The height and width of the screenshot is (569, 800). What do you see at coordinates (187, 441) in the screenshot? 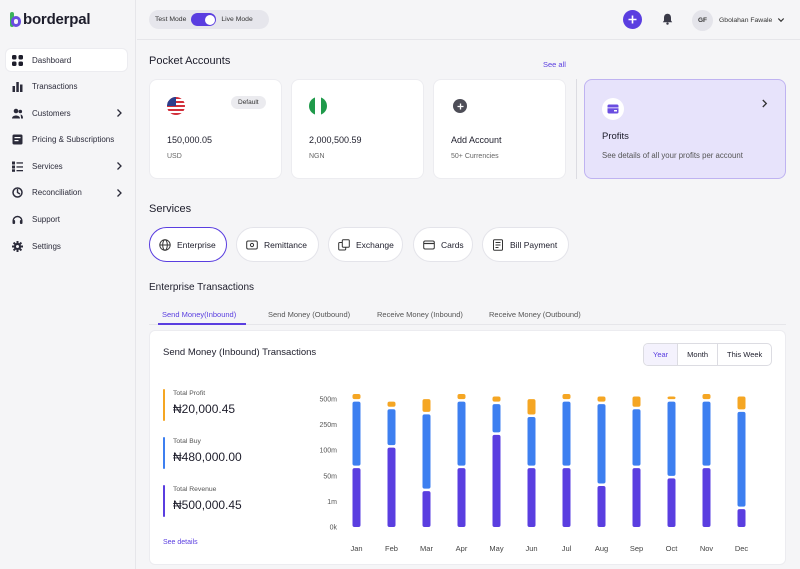
I see `stat-label: Total Buy` at bounding box center [187, 441].